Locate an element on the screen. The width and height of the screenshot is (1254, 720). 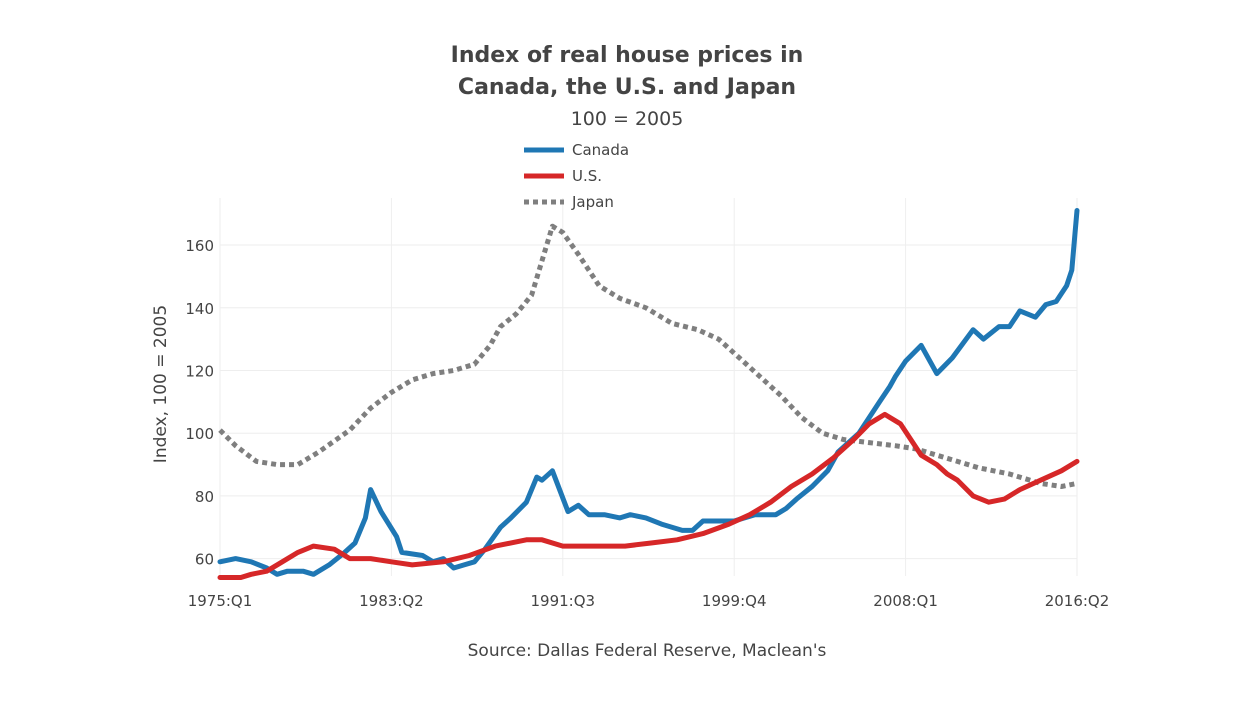
y-tick-label: 80 is located at coordinates (204, 497).